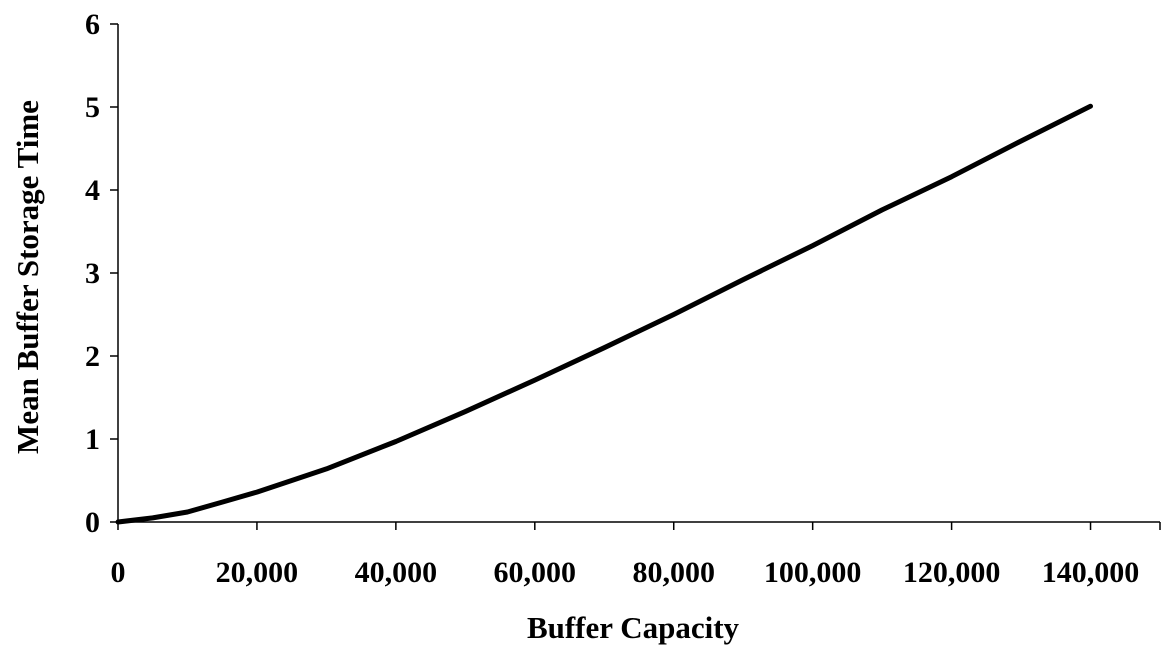 This screenshot has width=1162, height=650. Describe the element at coordinates (1091, 572) in the screenshot. I see `x-tick-label: 140,000` at that location.